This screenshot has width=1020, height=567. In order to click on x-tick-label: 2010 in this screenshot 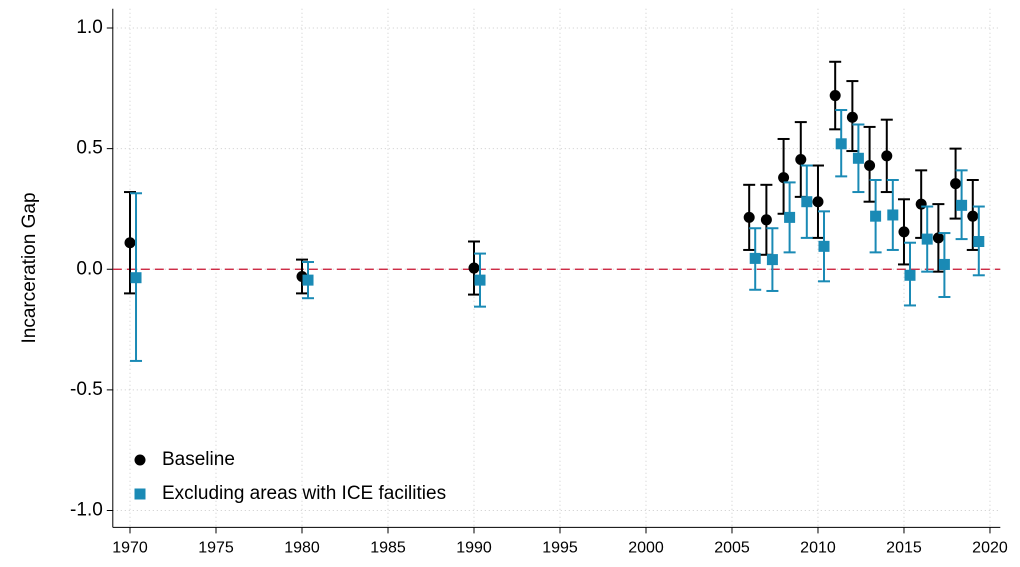, I will do `click(818, 548)`.